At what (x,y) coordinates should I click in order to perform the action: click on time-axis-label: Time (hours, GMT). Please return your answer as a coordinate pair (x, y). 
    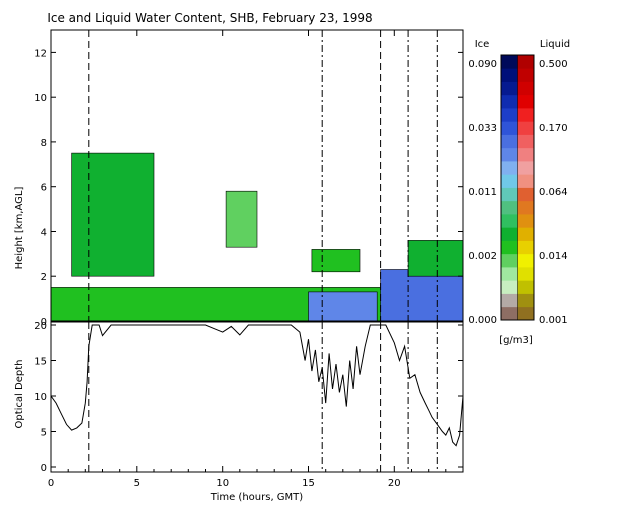
    Looking at the image, I should click on (257, 497).